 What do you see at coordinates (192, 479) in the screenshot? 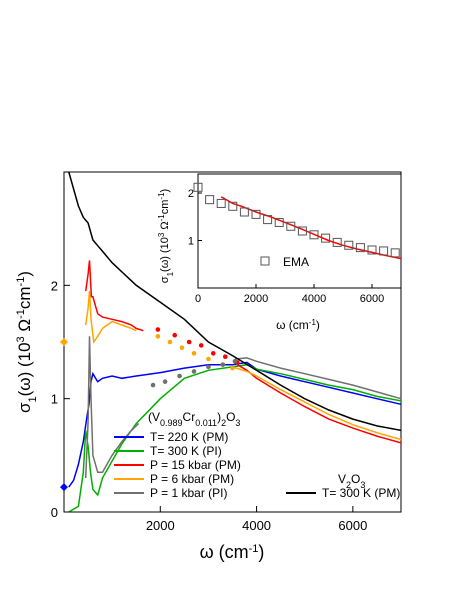
I see `legend-label-p-6-kbar-pm: P = 6 kbar (PM)` at bounding box center [192, 479].